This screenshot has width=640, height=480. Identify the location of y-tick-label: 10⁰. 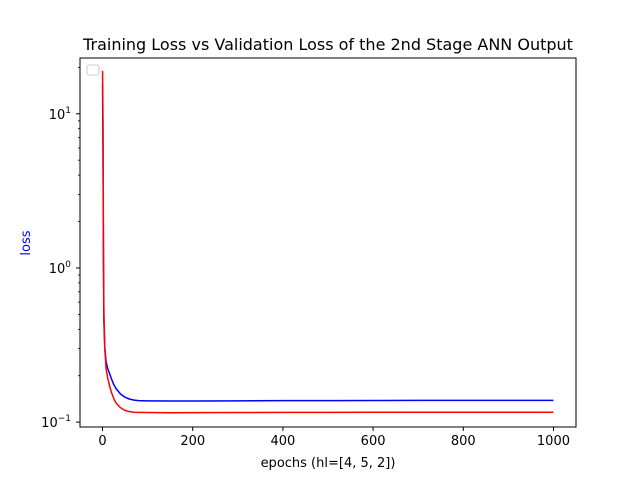
(60, 268).